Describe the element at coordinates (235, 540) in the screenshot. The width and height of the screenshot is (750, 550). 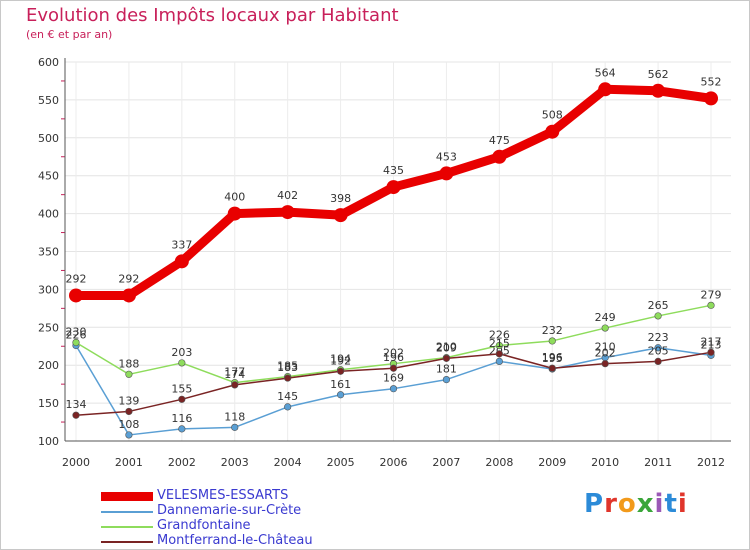
I see `legend-label: Montferrand-le-Château` at that location.